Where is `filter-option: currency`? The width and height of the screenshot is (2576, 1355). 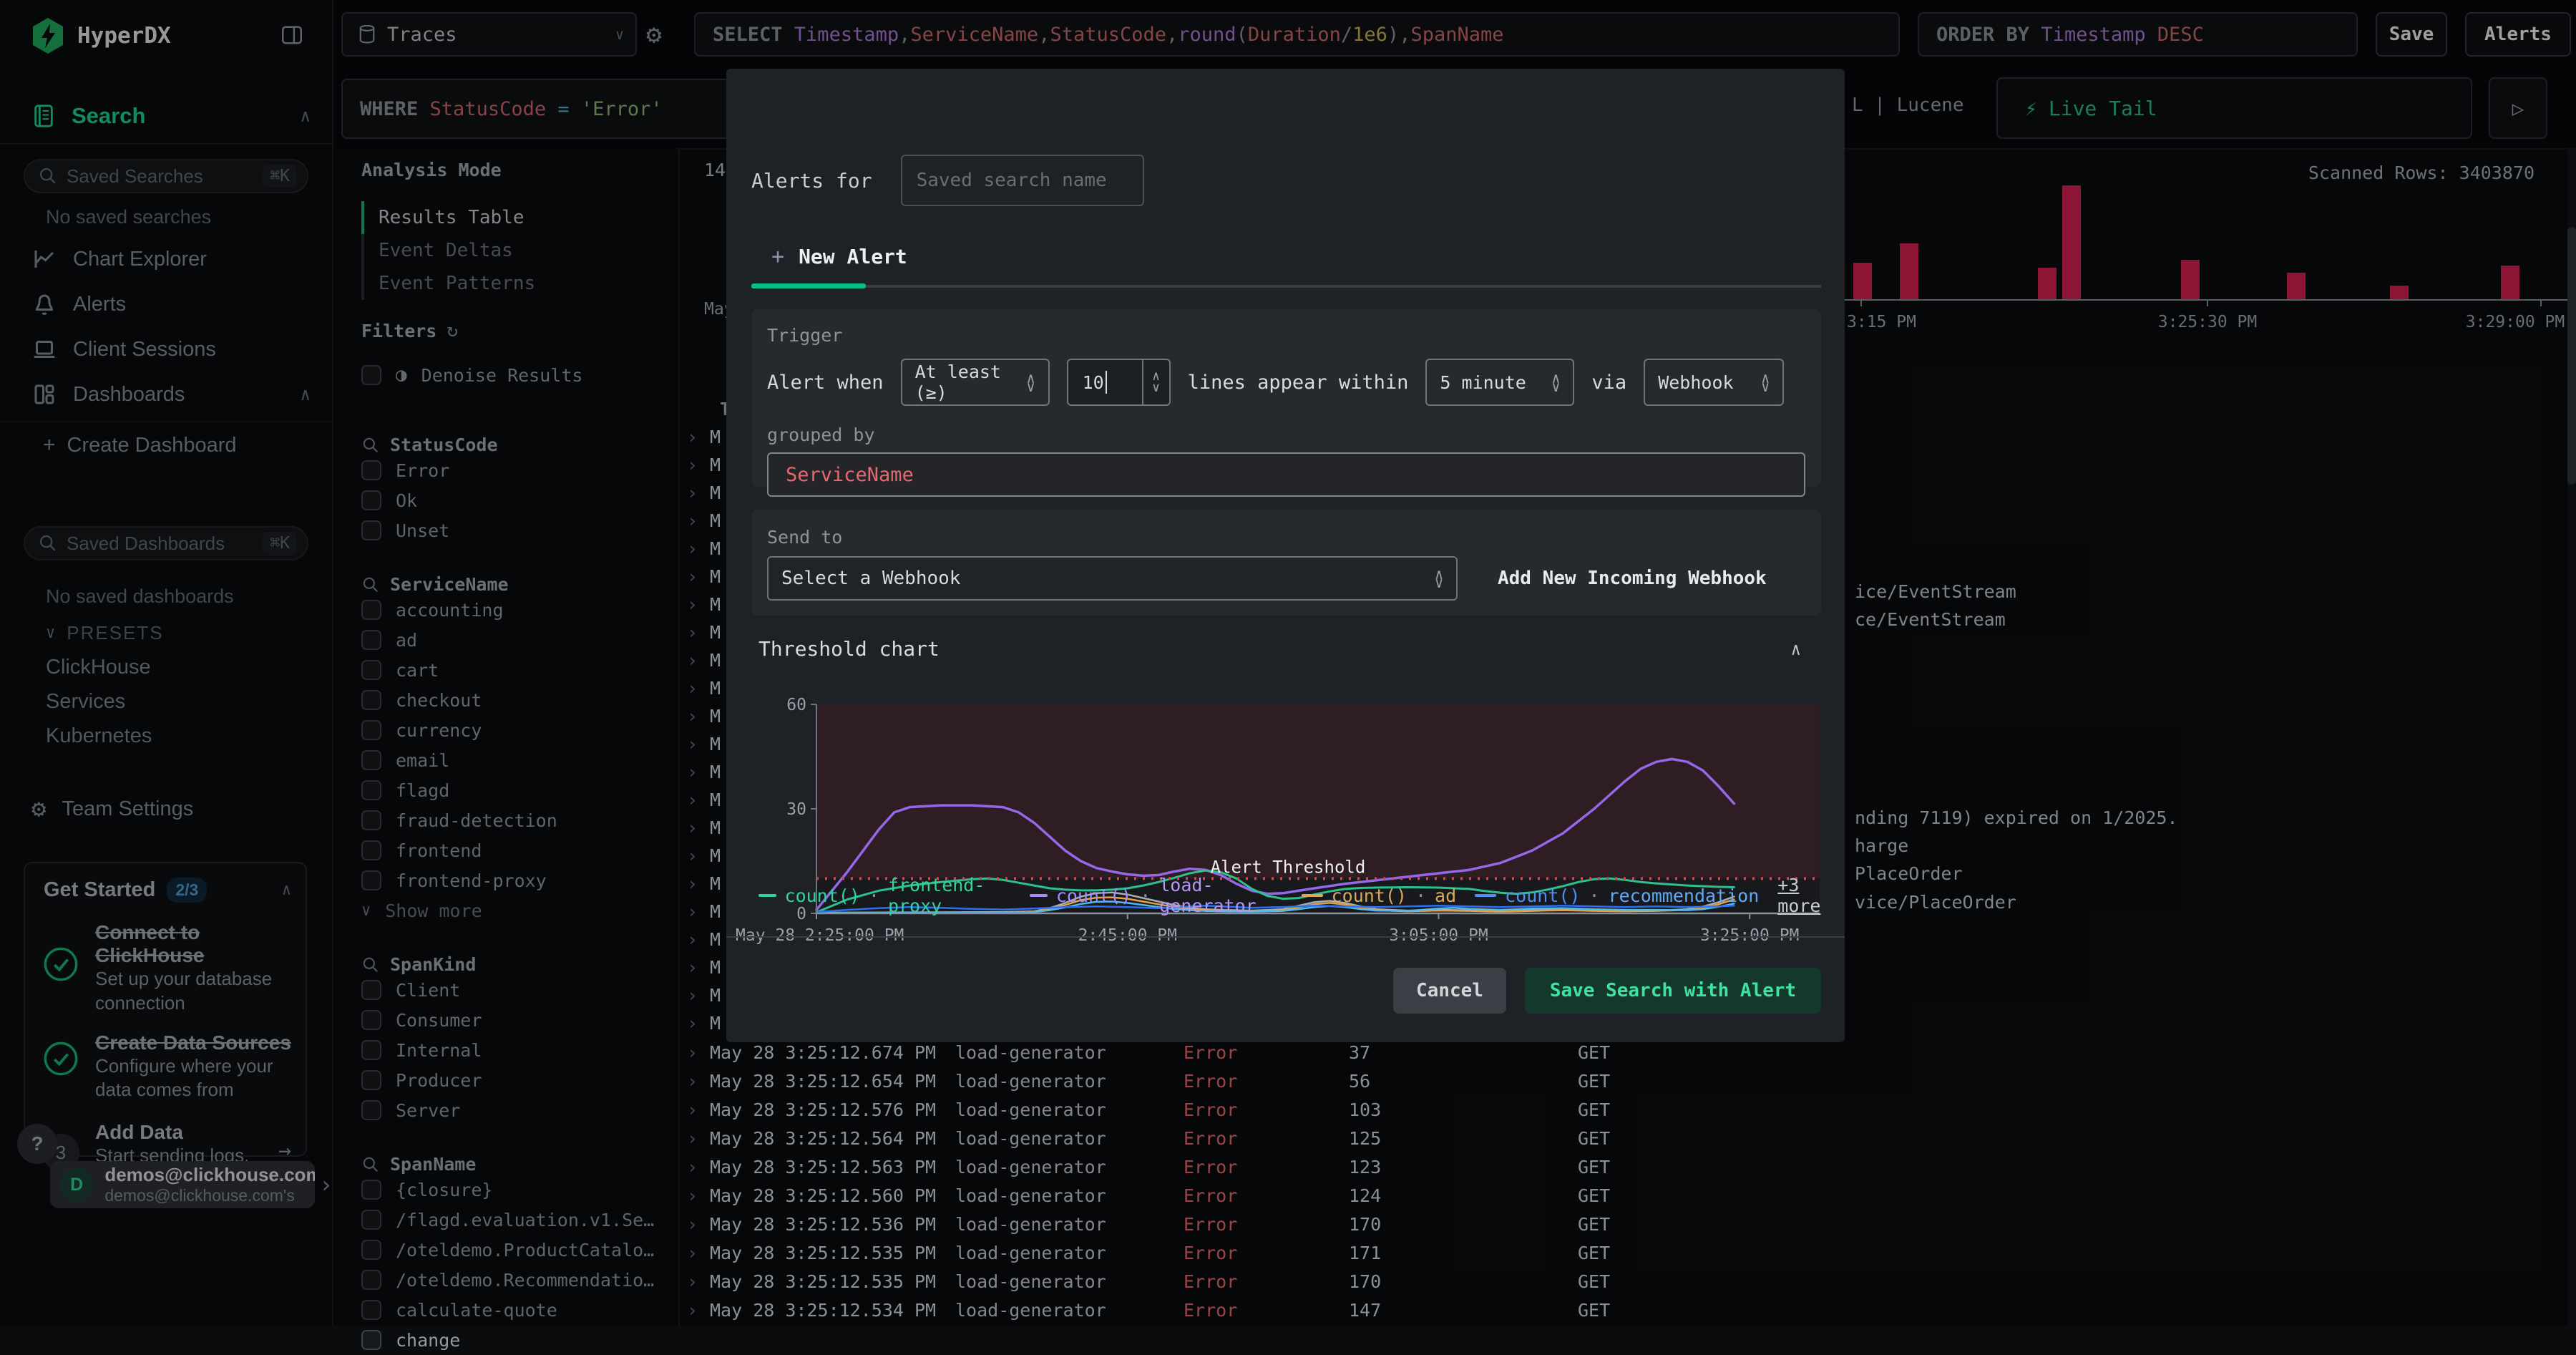 filter-option: currency is located at coordinates (515, 730).